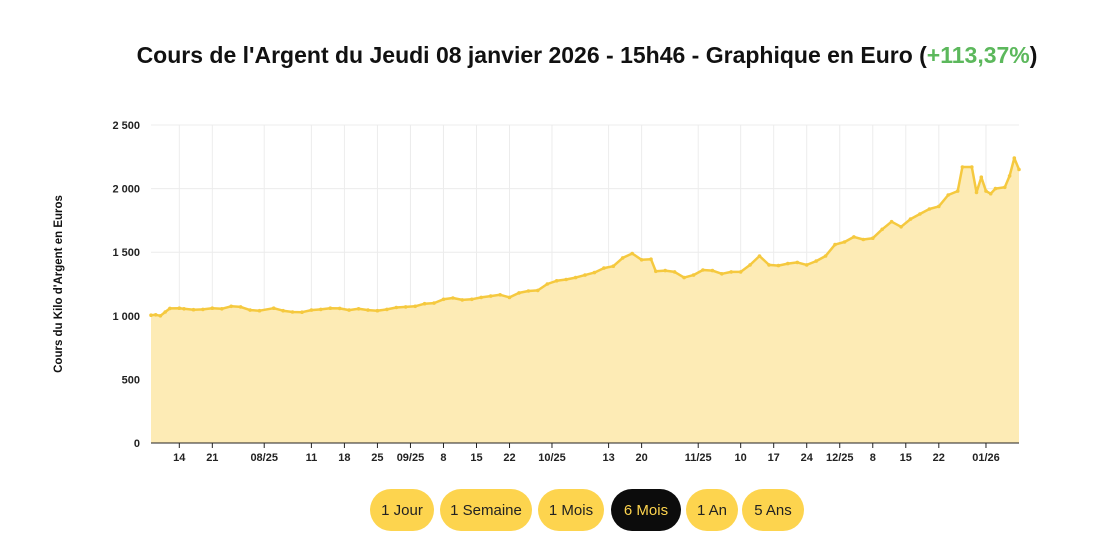 The height and width of the screenshot is (558, 1098). Describe the element at coordinates (840, 458) in the screenshot. I see `x-tick-label: 12/25` at that location.